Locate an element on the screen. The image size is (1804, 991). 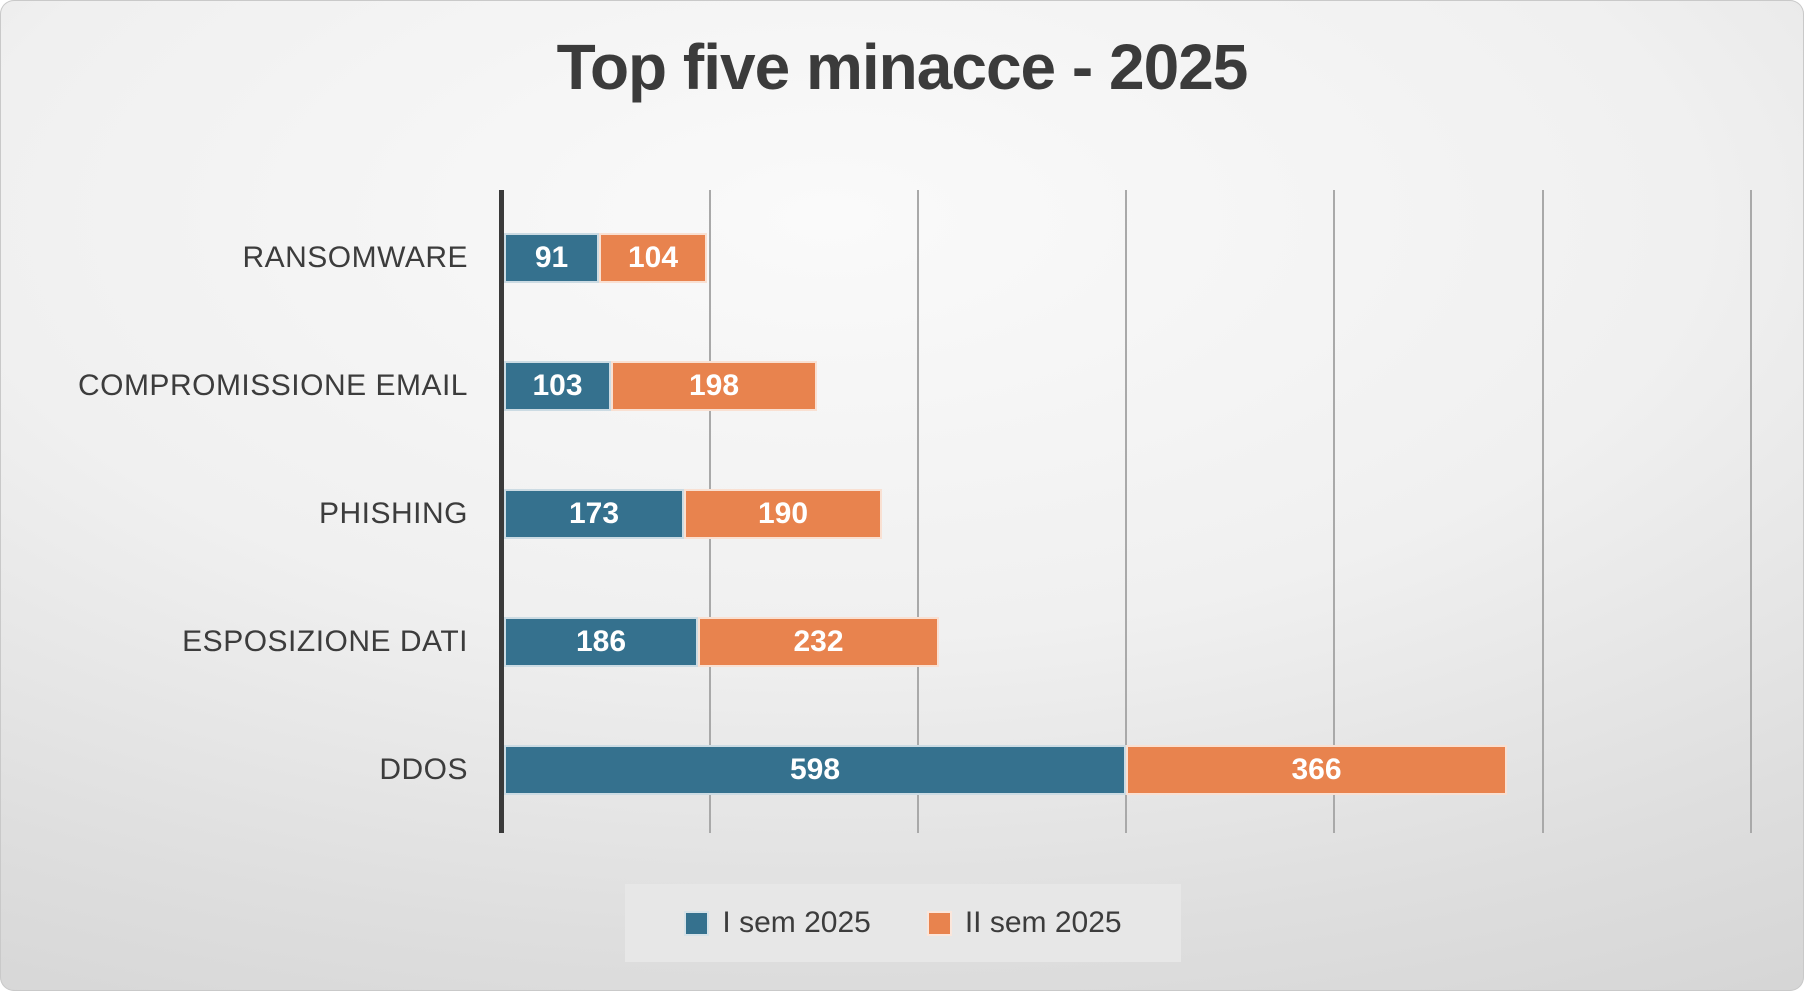
bar-stack: 598 366 is located at coordinates (1005, 770).